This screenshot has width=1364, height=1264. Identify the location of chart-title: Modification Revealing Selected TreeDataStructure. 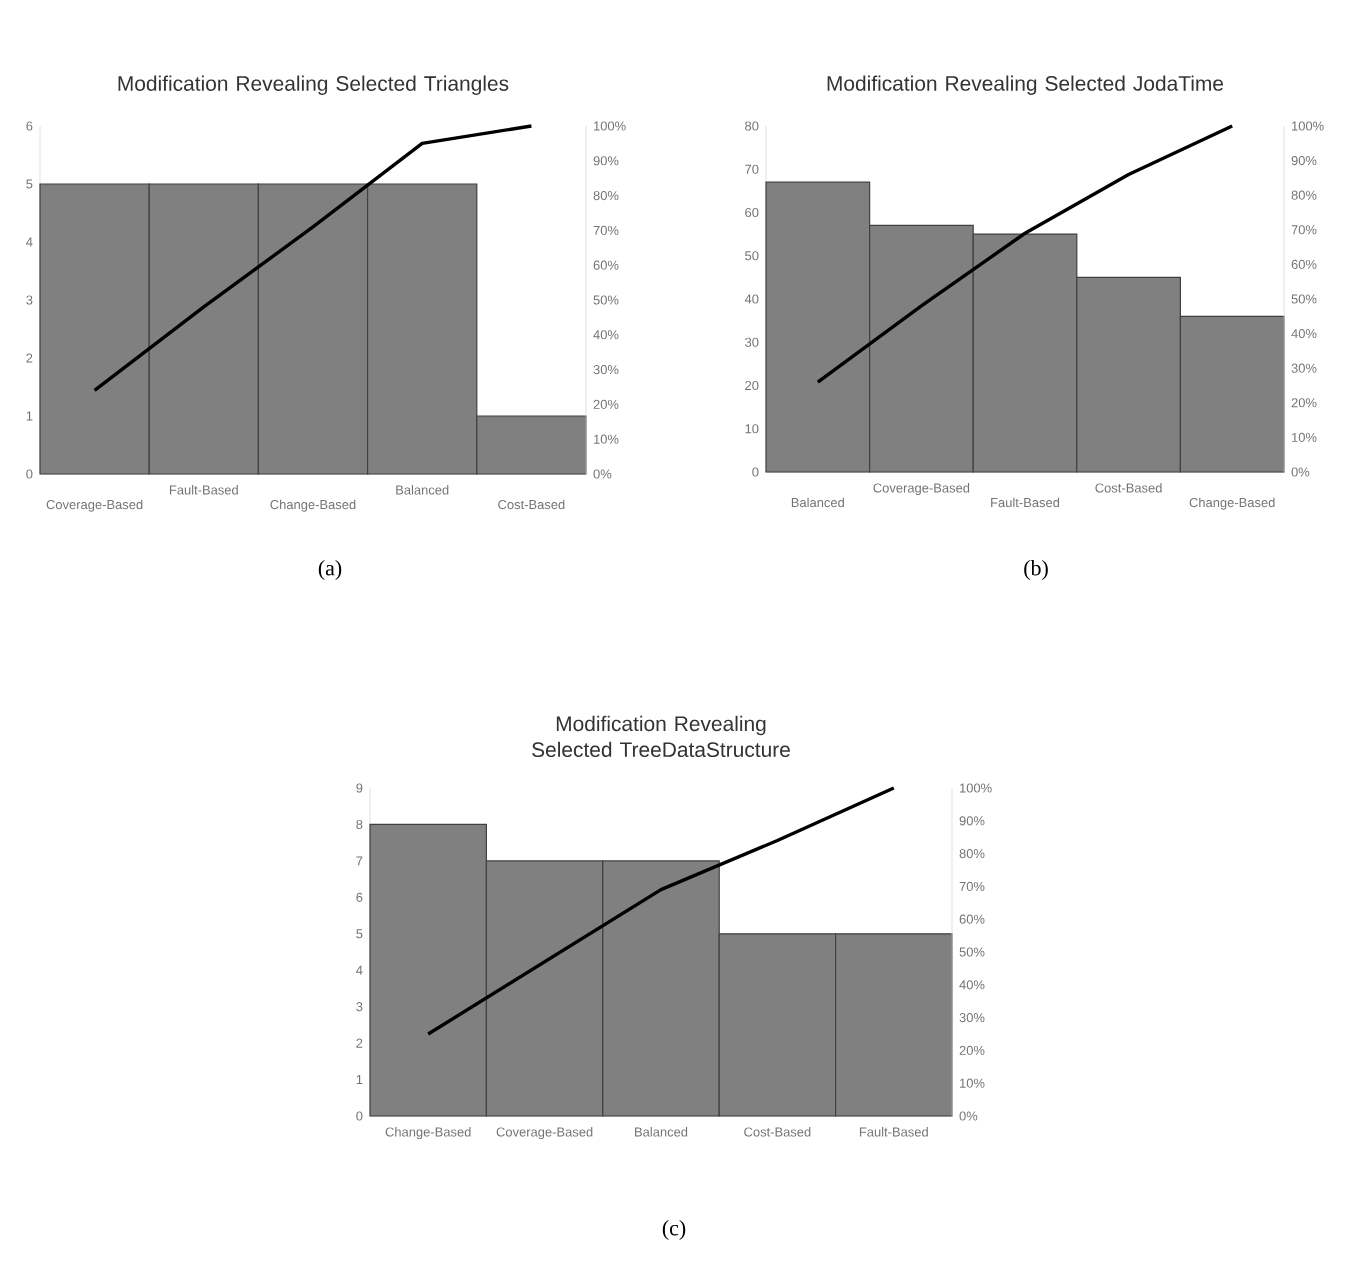
(661, 736).